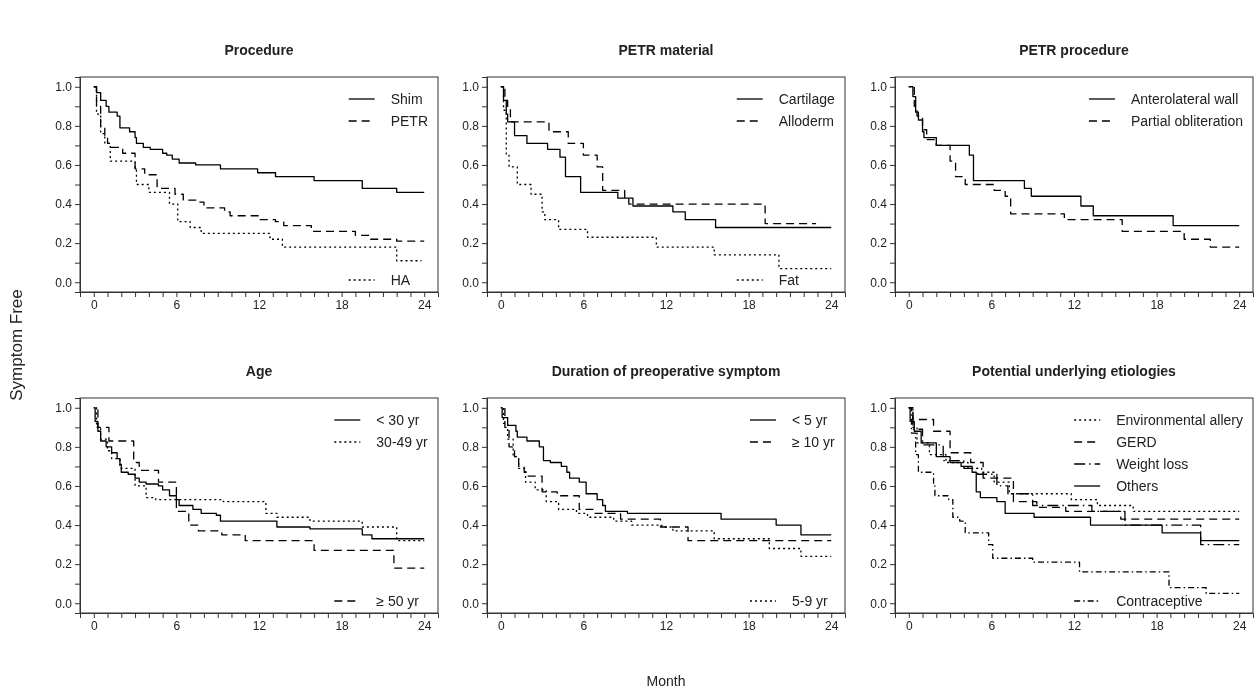  I want to click on legend-label: GERD, so click(1136, 442).